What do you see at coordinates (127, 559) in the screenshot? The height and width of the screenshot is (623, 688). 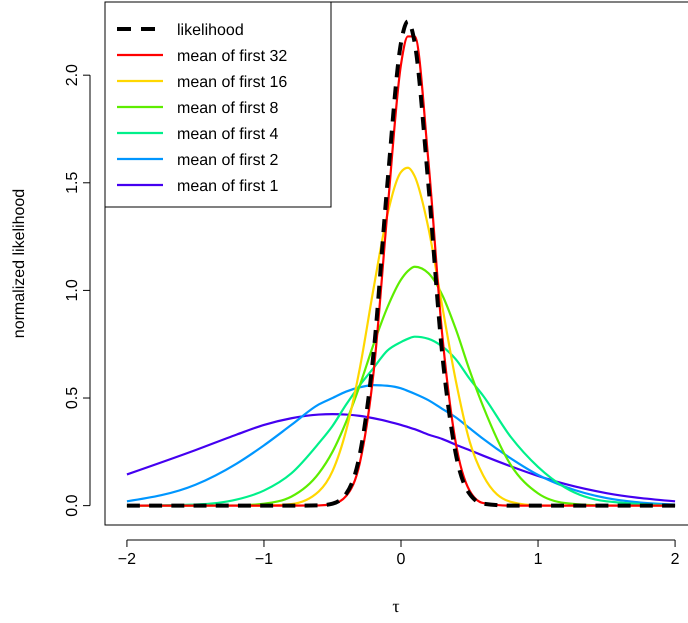 I see `x-tick-label: −2` at bounding box center [127, 559].